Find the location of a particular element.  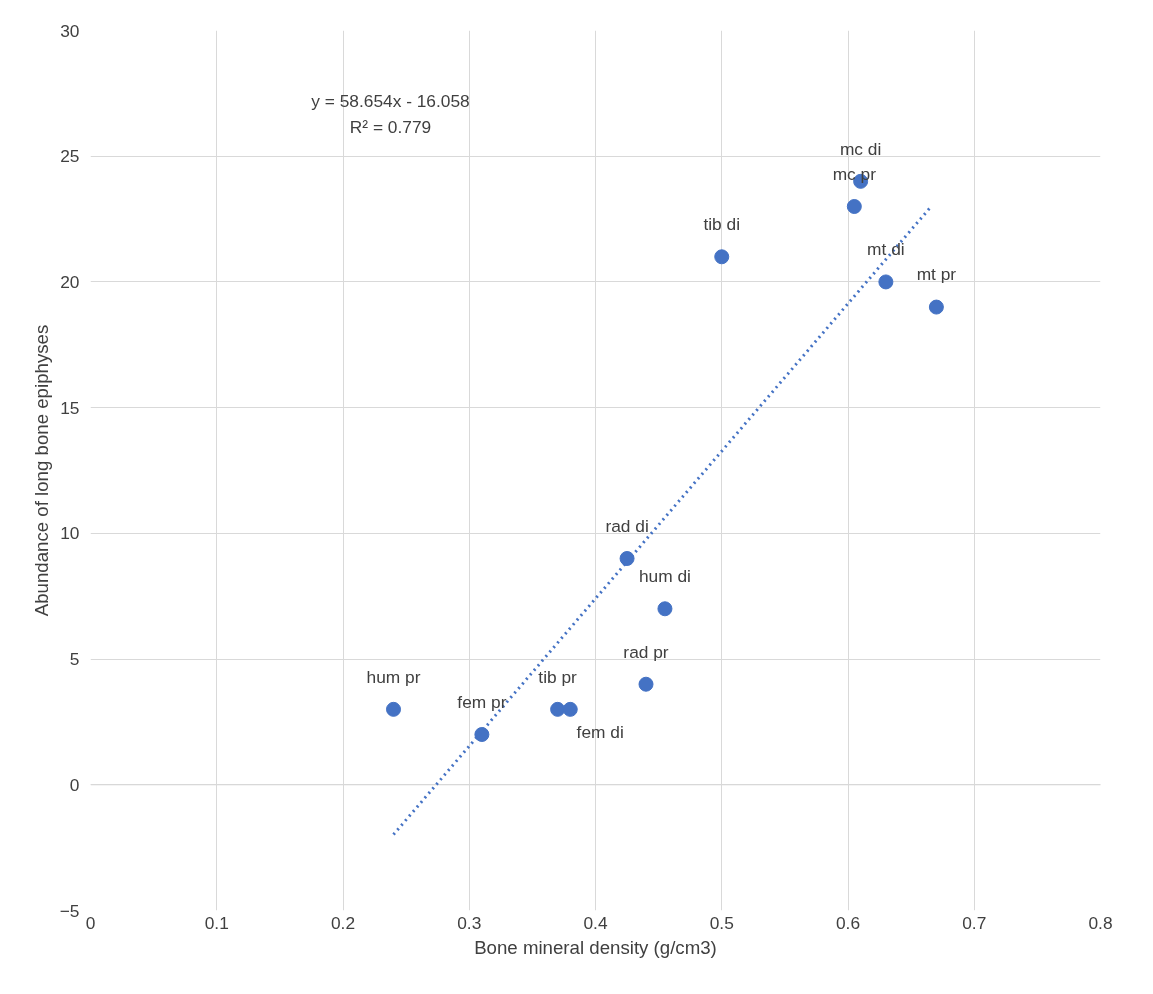

annotation: mc pr is located at coordinates (854, 173).